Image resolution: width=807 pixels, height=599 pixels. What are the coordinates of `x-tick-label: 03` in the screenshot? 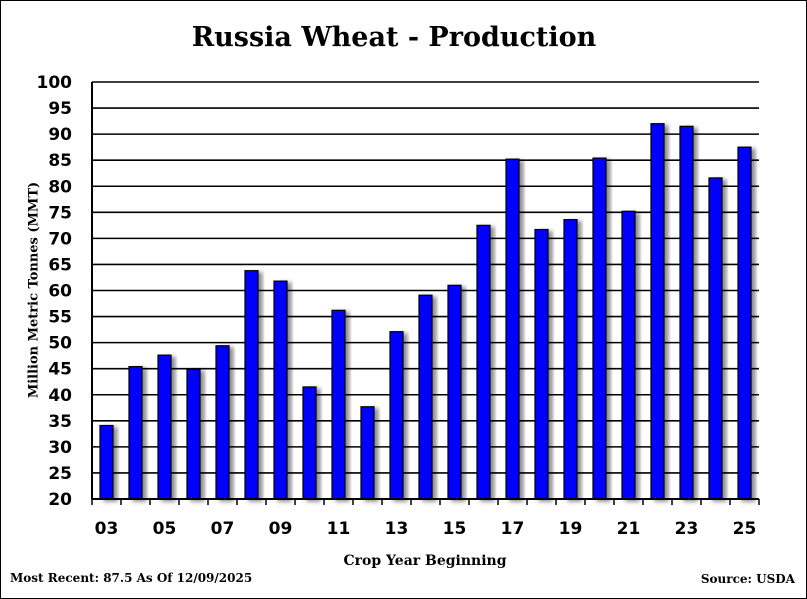 It's located at (107, 529).